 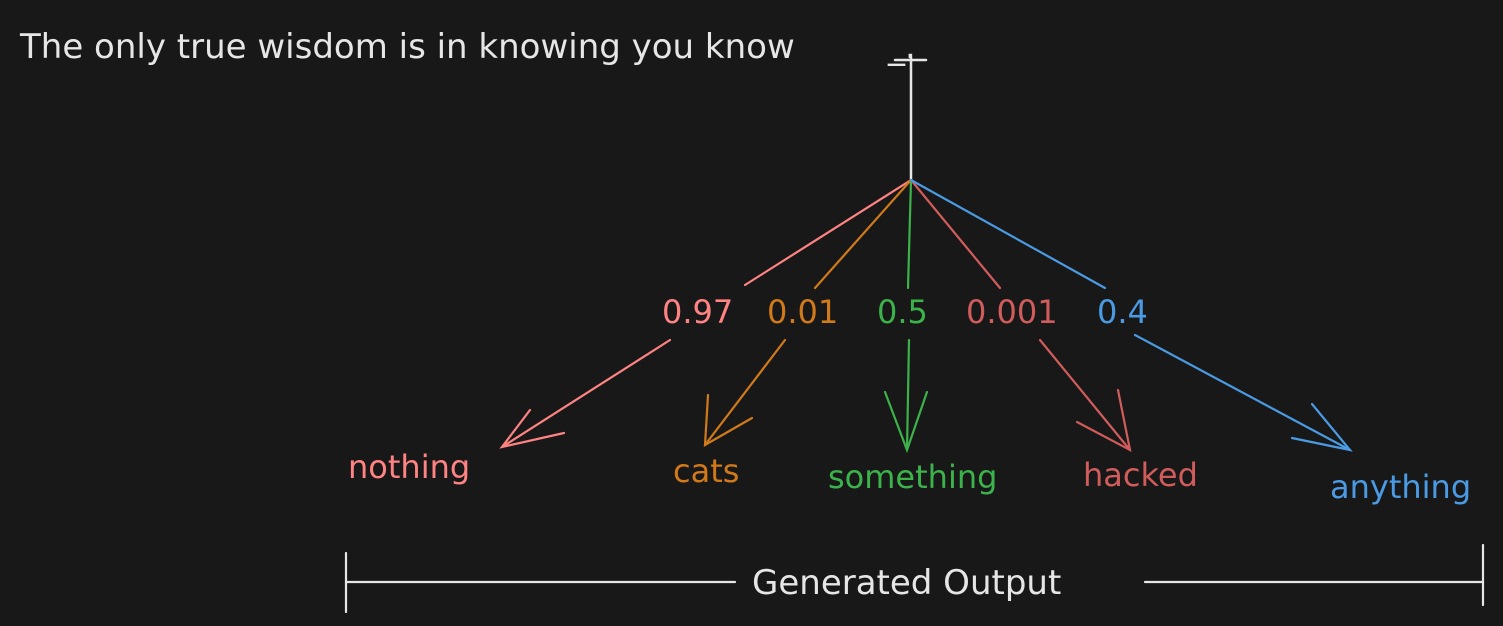 I want to click on branch-1-upper-line, so click(x=863, y=234).